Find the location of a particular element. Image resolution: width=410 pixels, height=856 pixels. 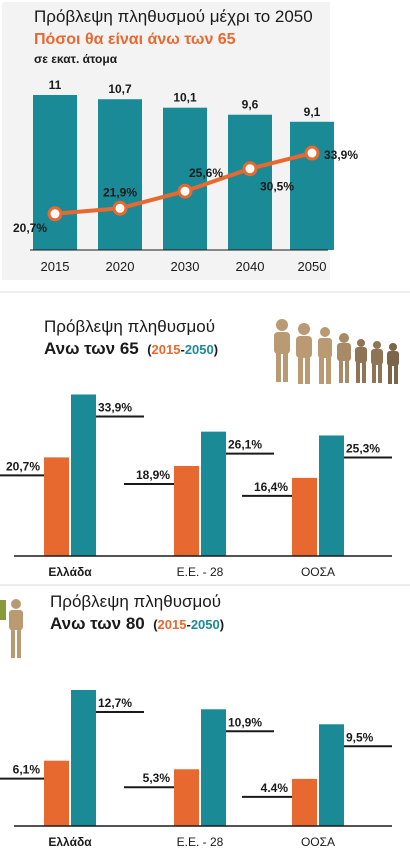

chart1-line: 20,7% 21,9% 25,6% 30,5% 33,9% is located at coordinates (185, 190).